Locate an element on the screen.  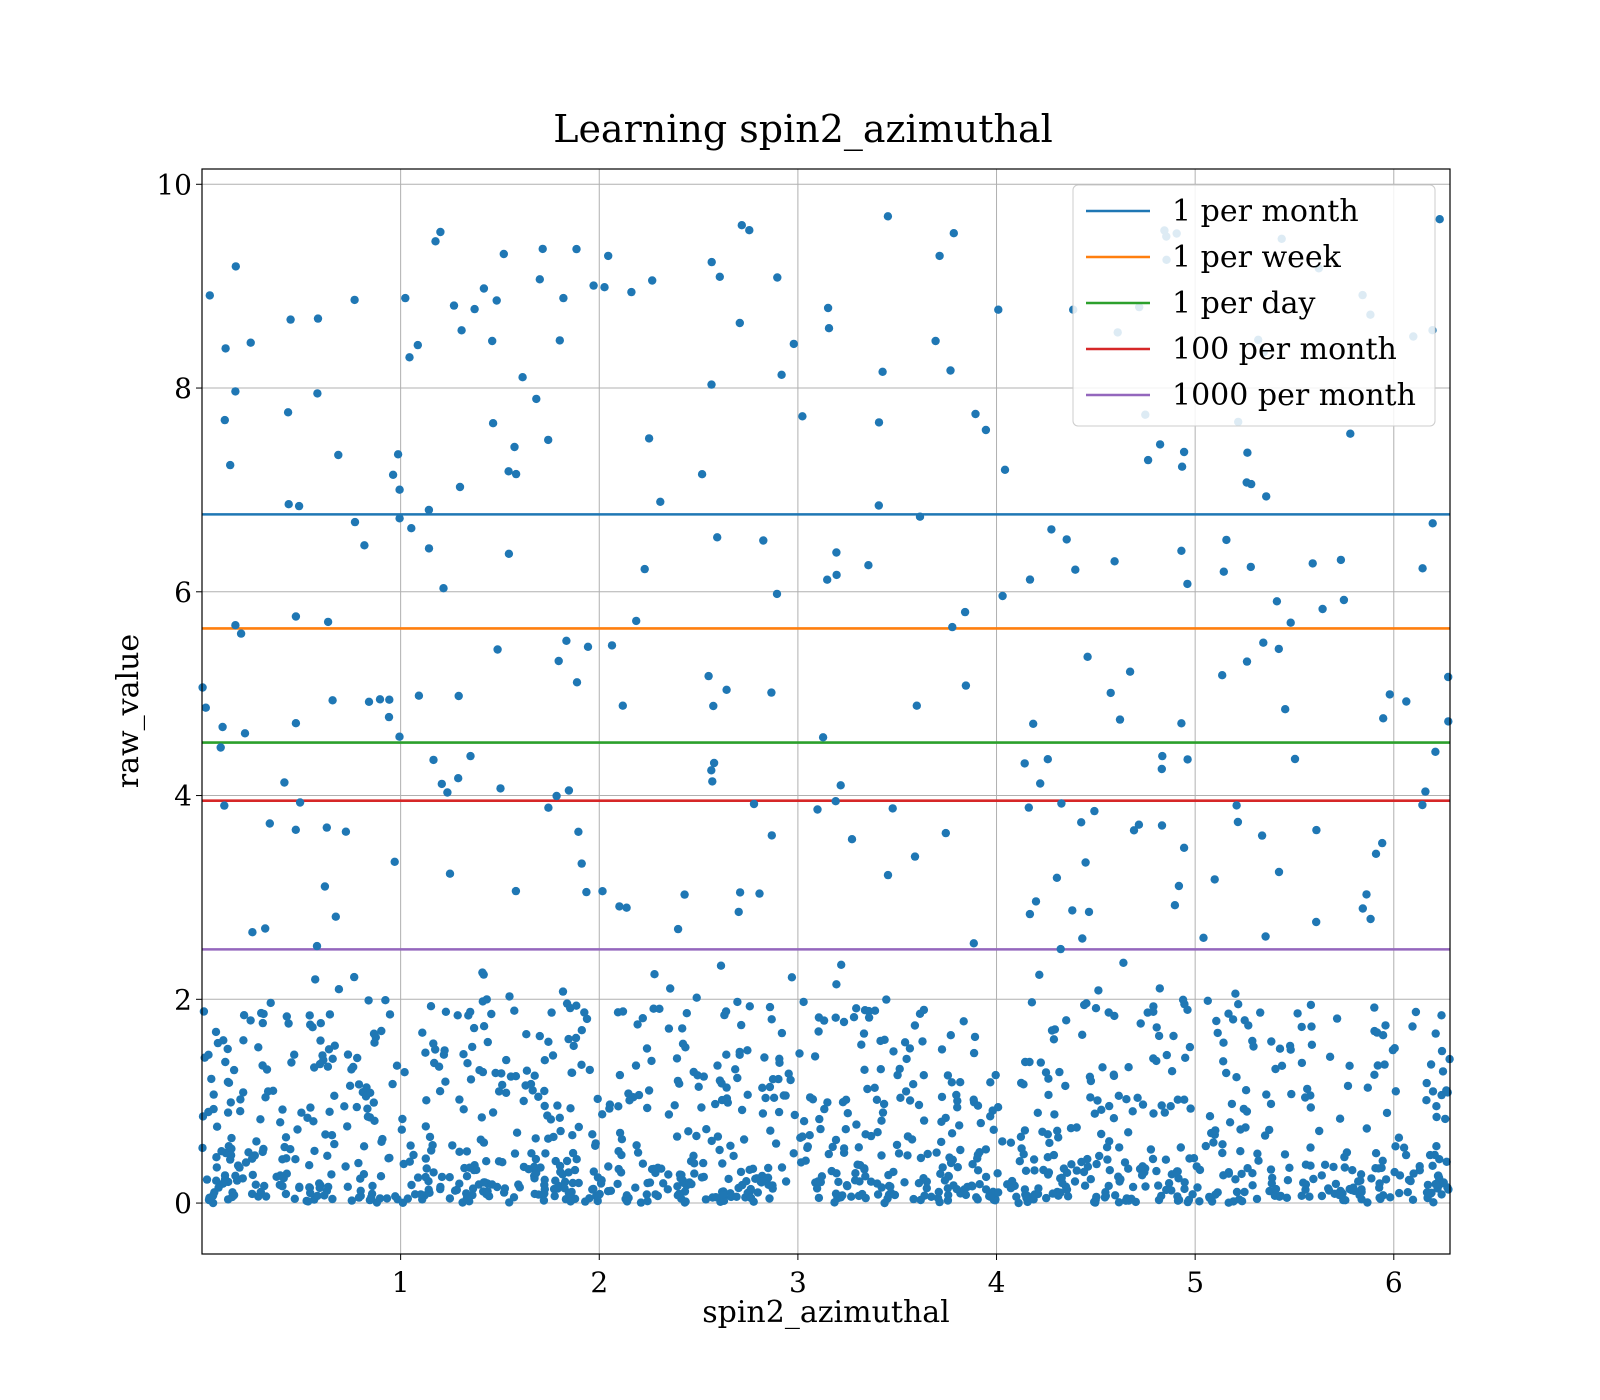
legend-label: 1000 per month is located at coordinates (1294, 395).